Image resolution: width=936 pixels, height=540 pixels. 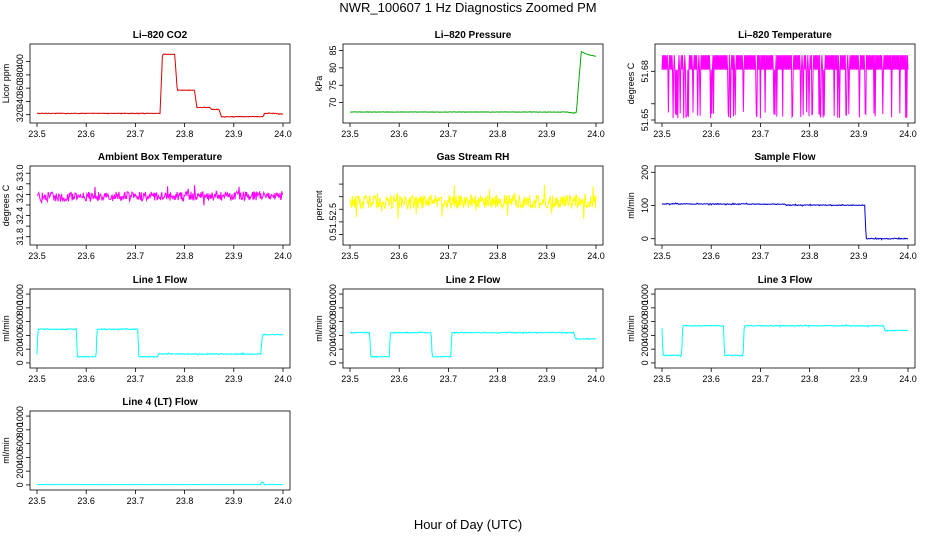 I want to click on y-tick-label: 85, so click(x=333, y=50).